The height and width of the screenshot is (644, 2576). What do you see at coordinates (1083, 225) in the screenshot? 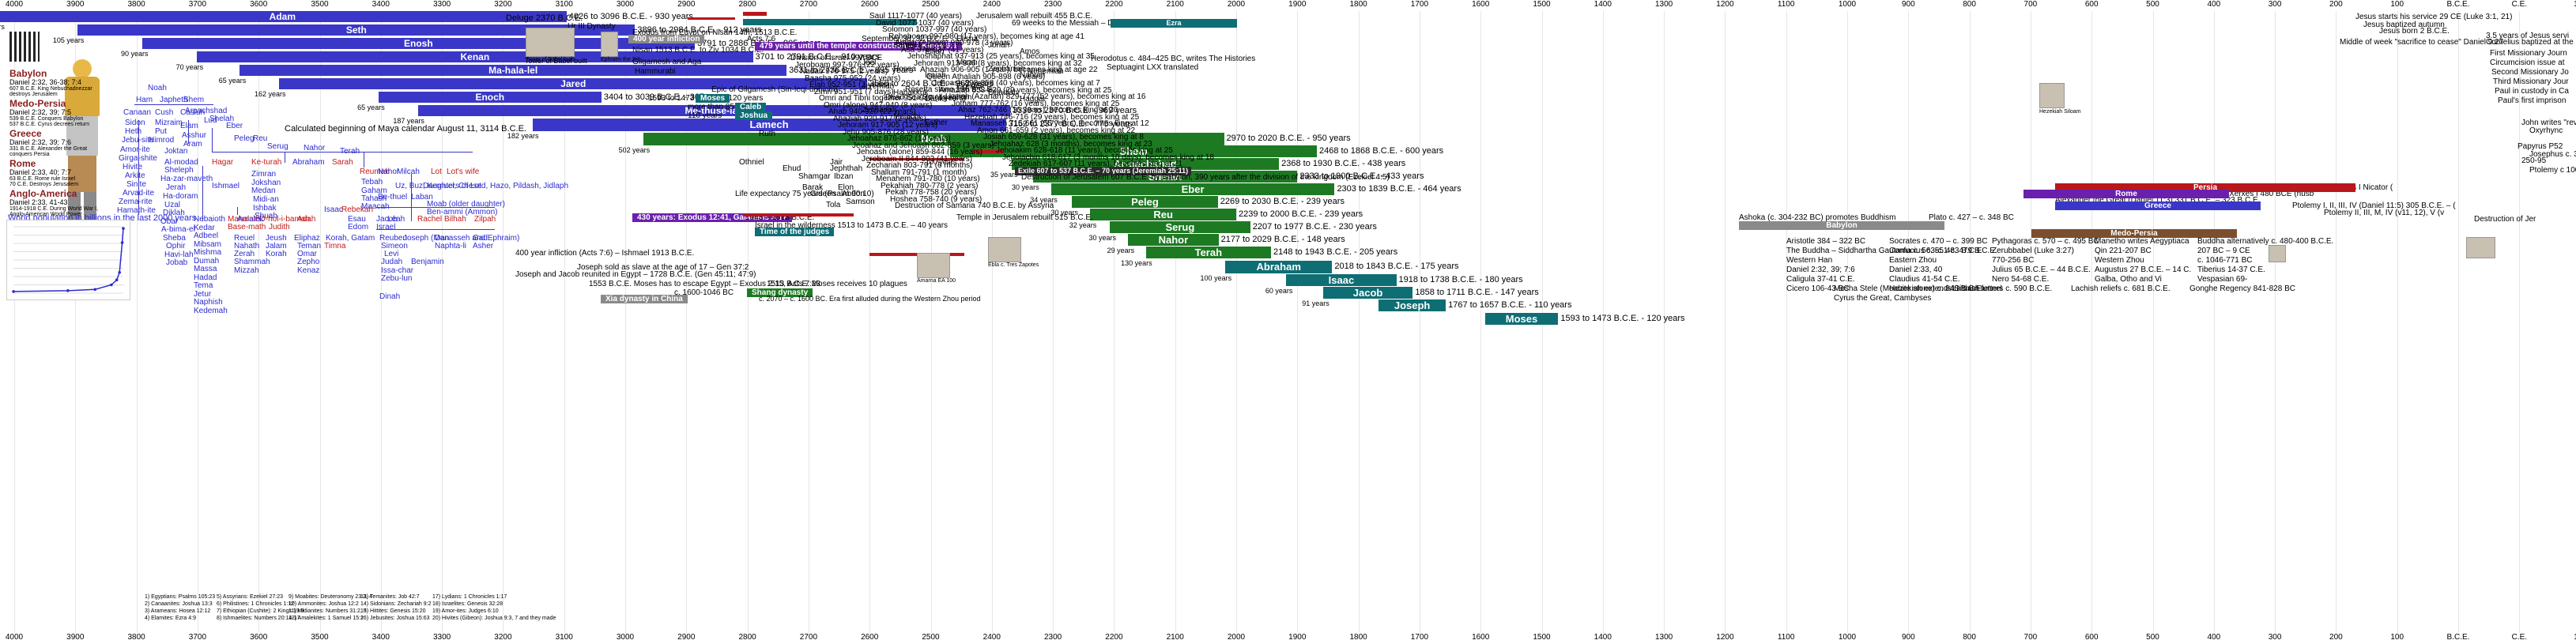
I see `patriarch-age-at-son: 32 years` at bounding box center [1083, 225].